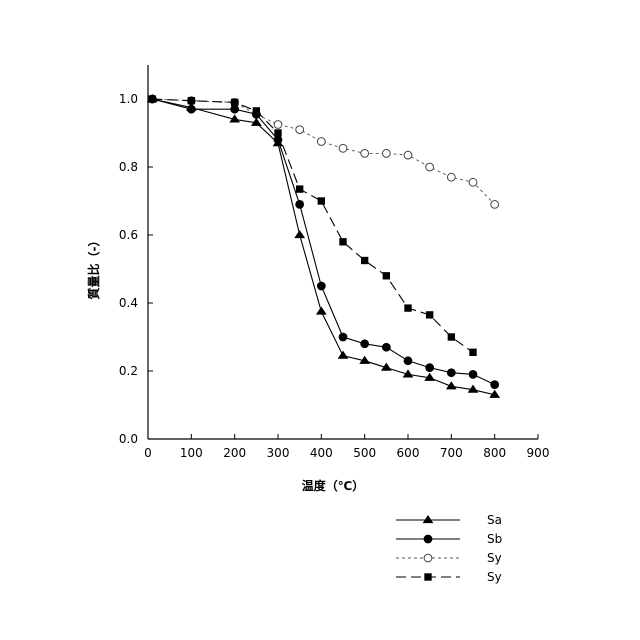  I want to click on x-tick-label: 400, so click(321, 453).